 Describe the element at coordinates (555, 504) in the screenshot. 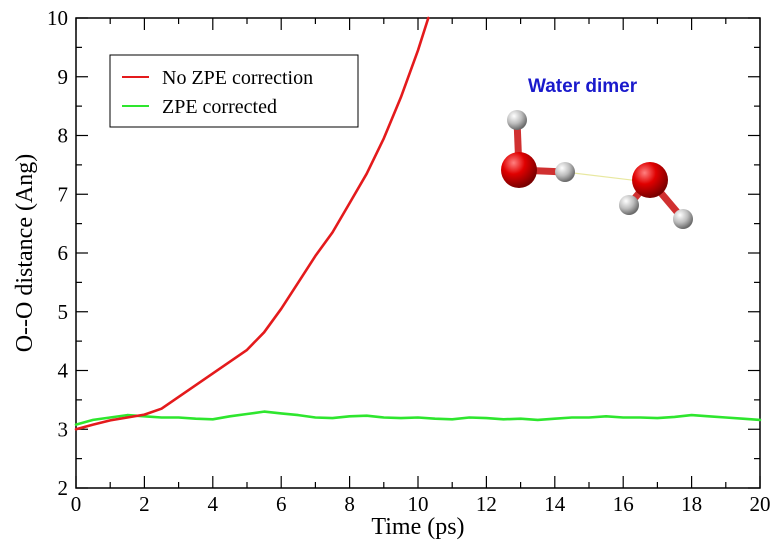

I see `x-tick-label: 14` at that location.